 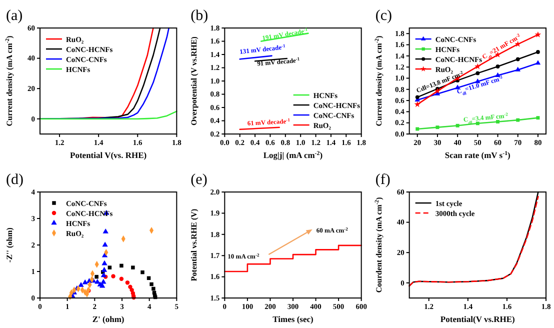 What do you see at coordinates (194, 81) in the screenshot?
I see `y-axis-title: Overpotential (V vs.RHE)` at bounding box center [194, 81].